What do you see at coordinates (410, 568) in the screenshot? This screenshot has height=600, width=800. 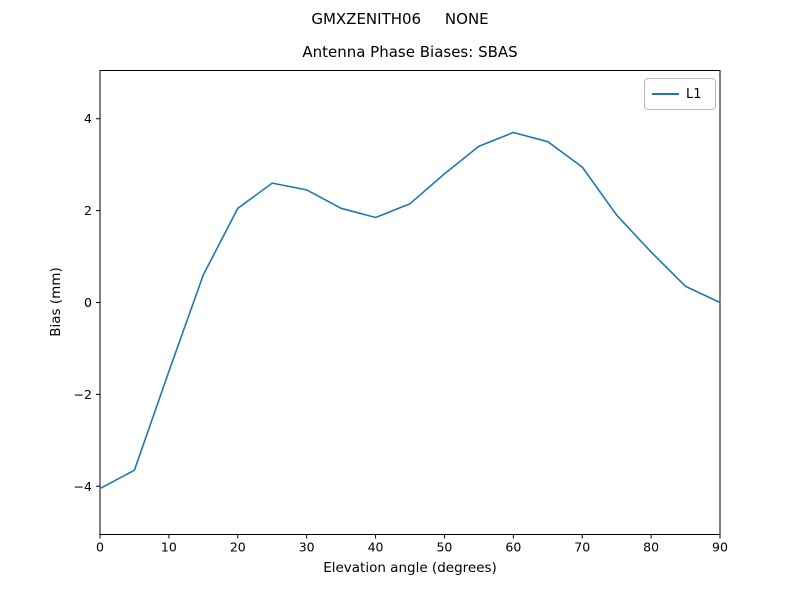 I see `x-axis-label: Elevation angle (degrees)` at bounding box center [410, 568].